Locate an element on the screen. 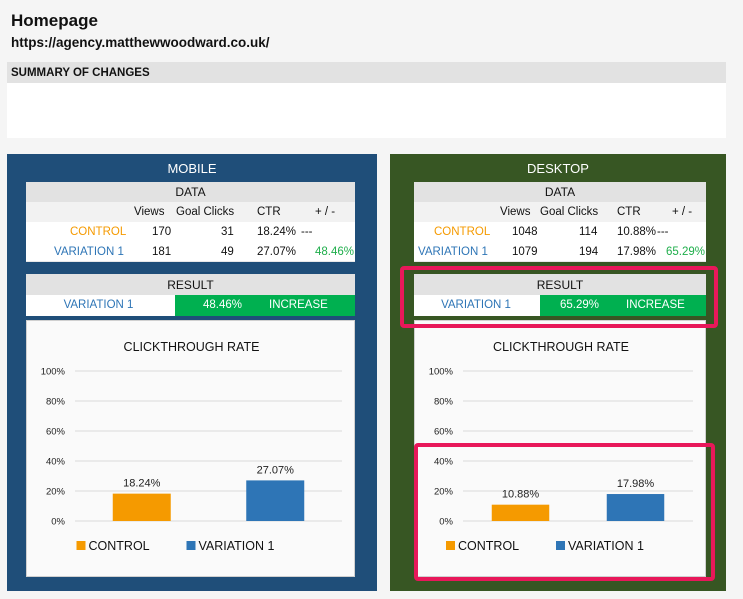 This screenshot has width=743, height=599. variation-row: VARIATION 1 181 49 27.07% 48.46% is located at coordinates (190, 252).